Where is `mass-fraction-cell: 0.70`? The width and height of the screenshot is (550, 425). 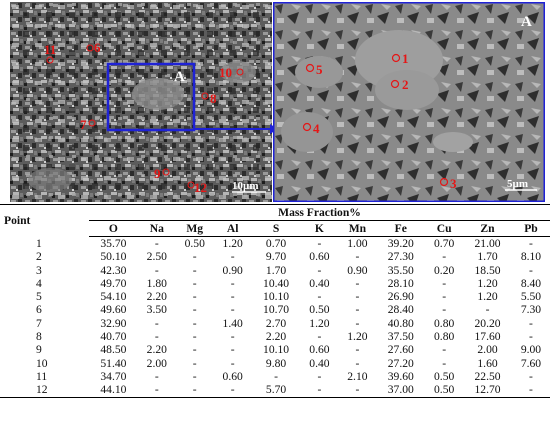
mass-fraction-cell: 0.70 is located at coordinates (444, 243).